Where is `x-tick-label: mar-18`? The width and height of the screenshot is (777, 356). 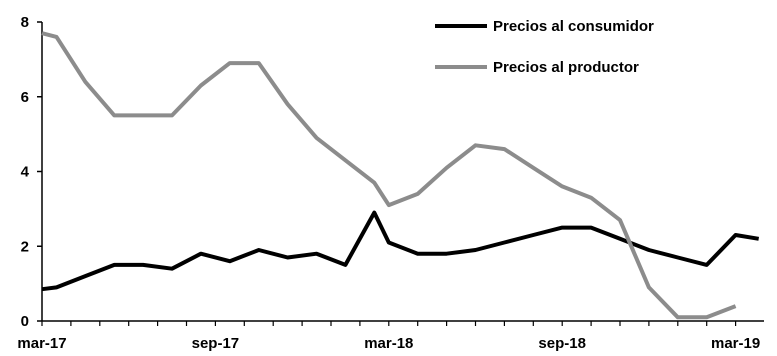
x-tick-label: mar-18 is located at coordinates (388, 343).